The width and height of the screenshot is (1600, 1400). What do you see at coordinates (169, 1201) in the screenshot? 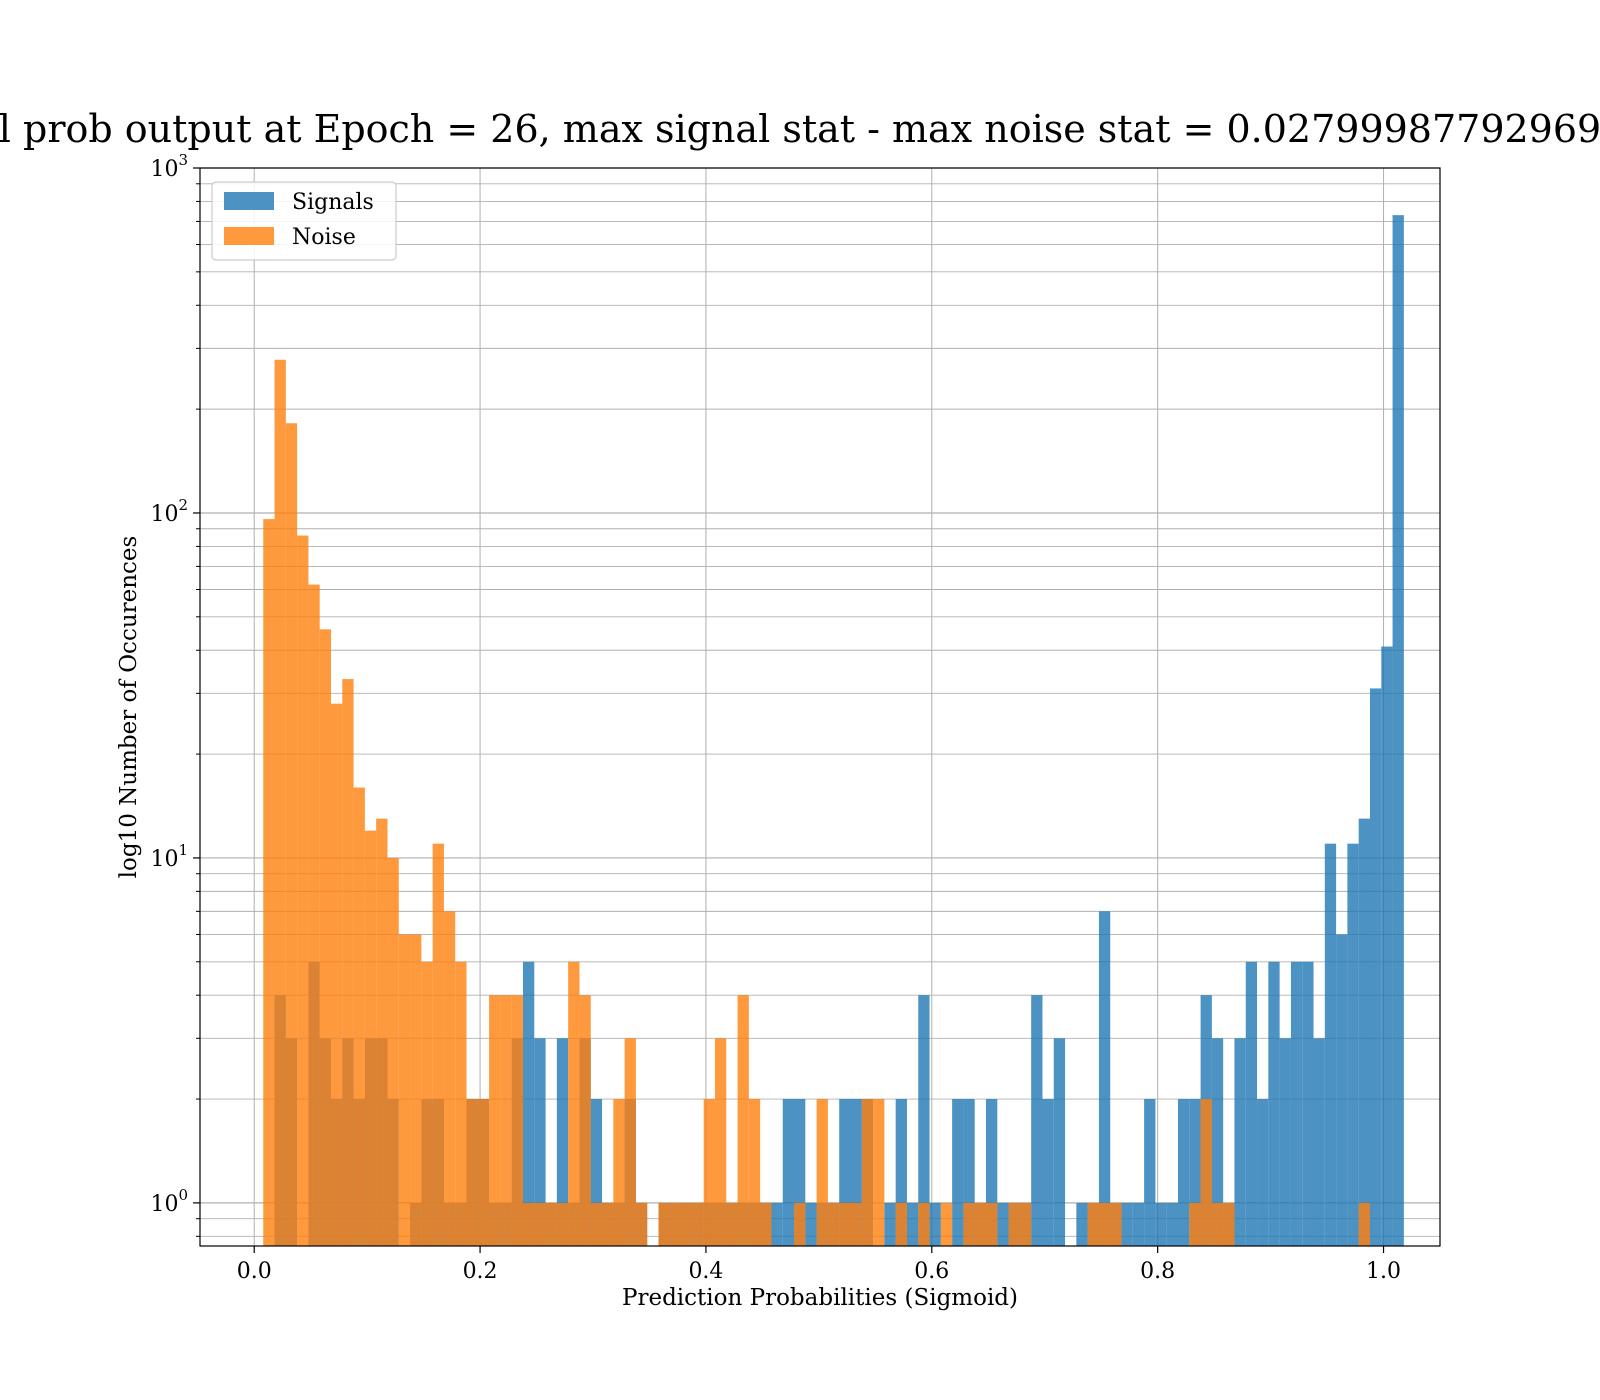
I see `y-tick-label: 10⁰` at bounding box center [169, 1201].